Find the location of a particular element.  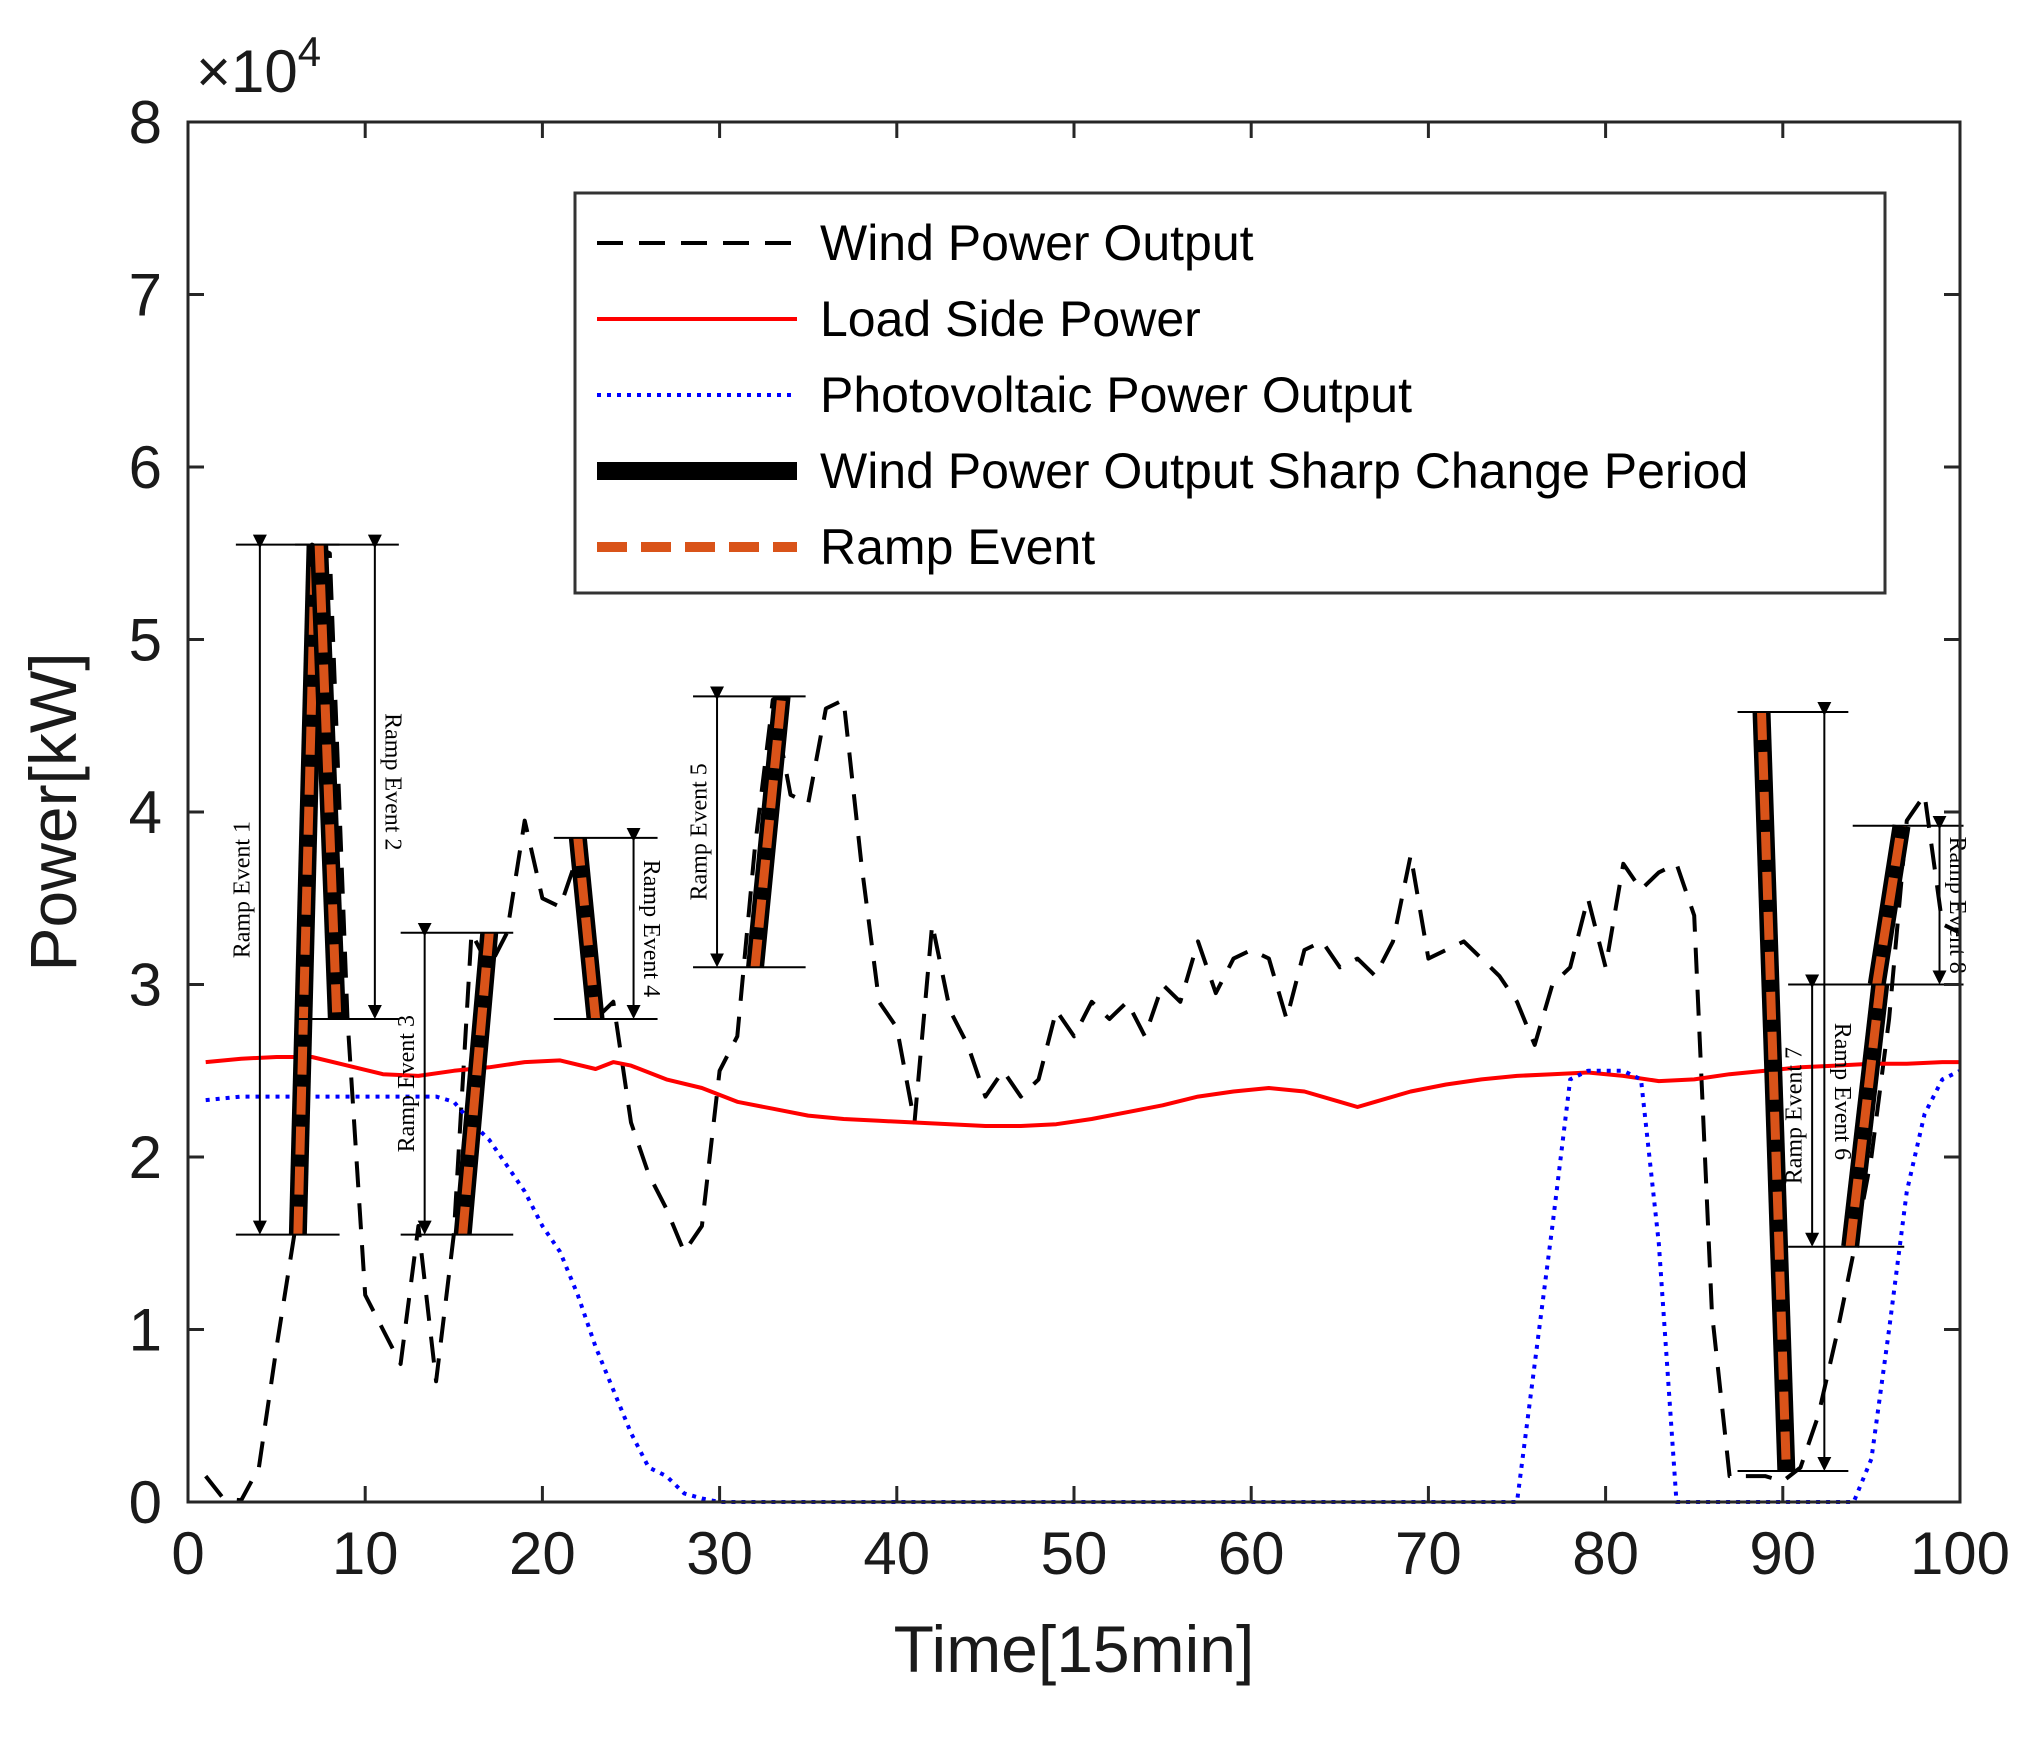

legend-label: Wind Power Output is located at coordinates (1037, 243).